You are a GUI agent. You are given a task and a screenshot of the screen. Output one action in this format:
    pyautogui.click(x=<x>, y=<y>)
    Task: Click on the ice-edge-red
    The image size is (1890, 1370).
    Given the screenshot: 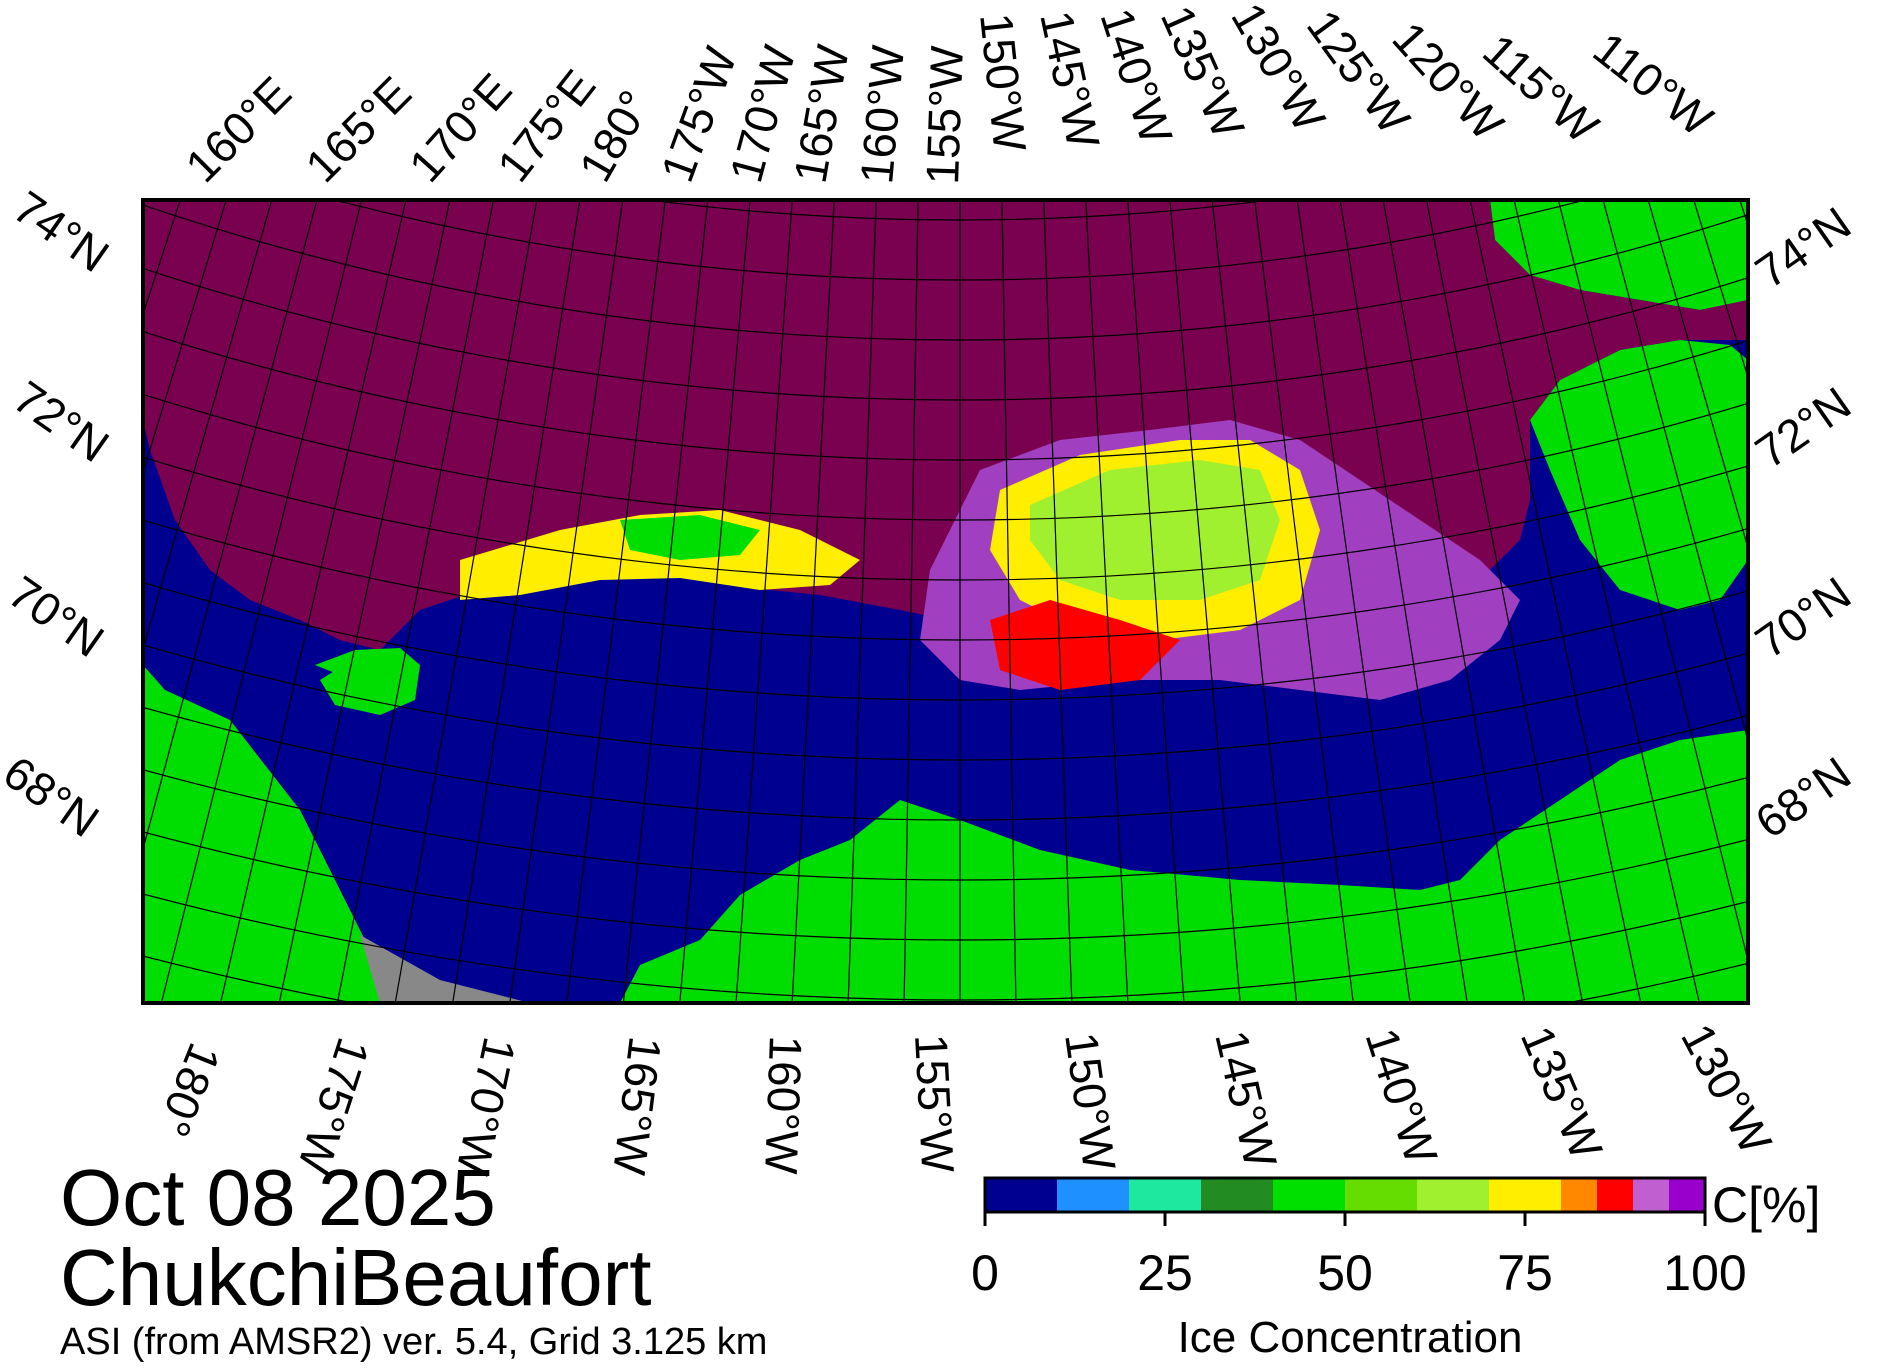 What is the action you would take?
    pyautogui.click(x=1085, y=645)
    